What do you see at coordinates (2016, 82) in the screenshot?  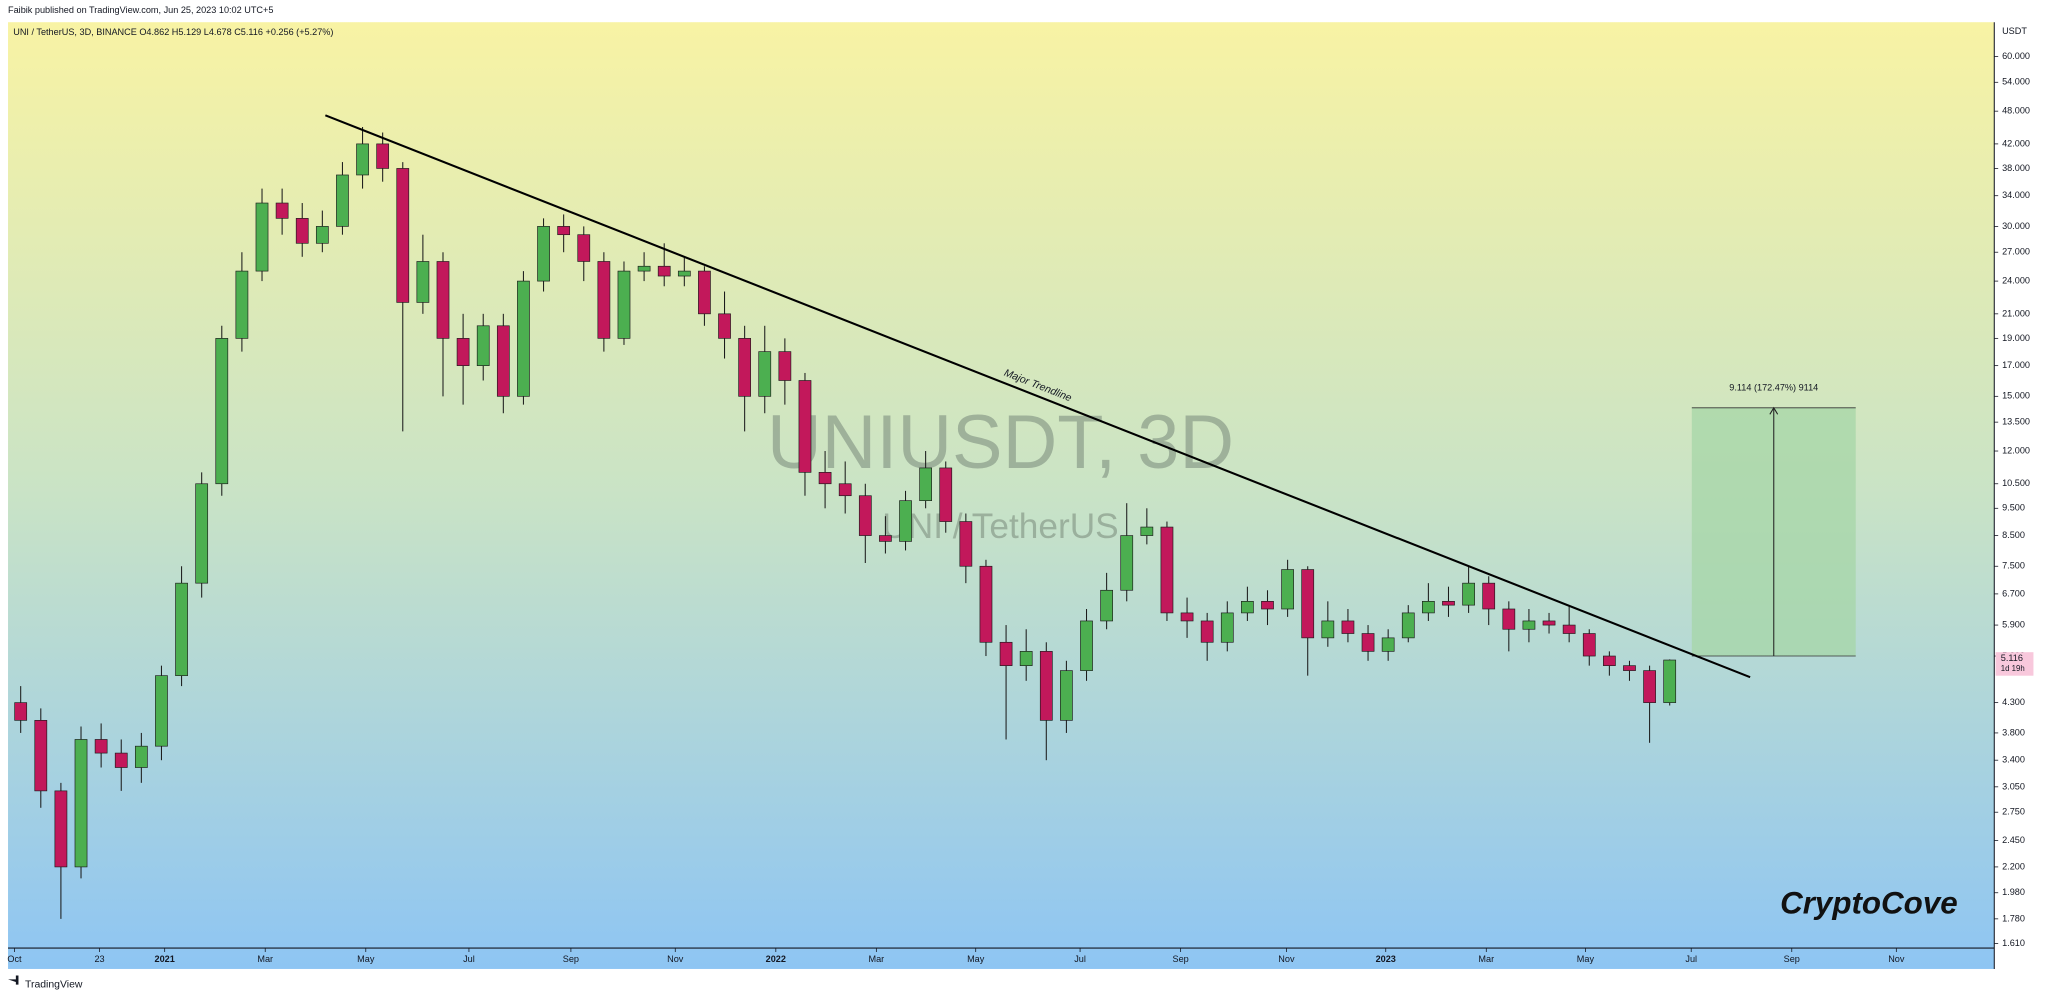 I see `y-tick-label: 54.000` at bounding box center [2016, 82].